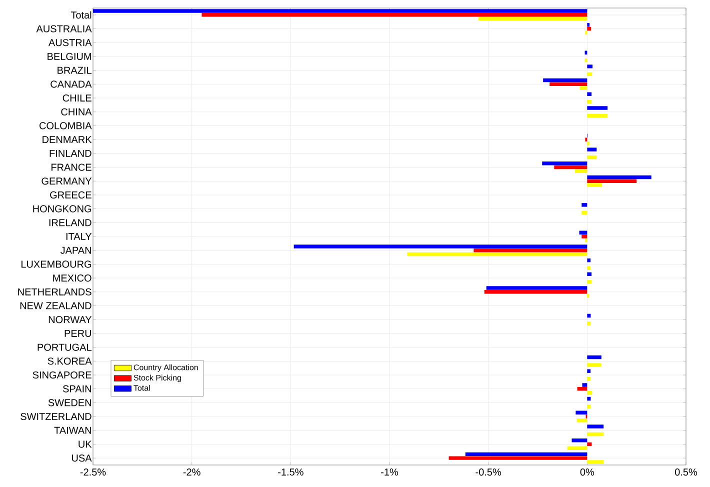  What do you see at coordinates (56, 306) in the screenshot?
I see `y-tick-label: NEW ZEALAND` at bounding box center [56, 306].